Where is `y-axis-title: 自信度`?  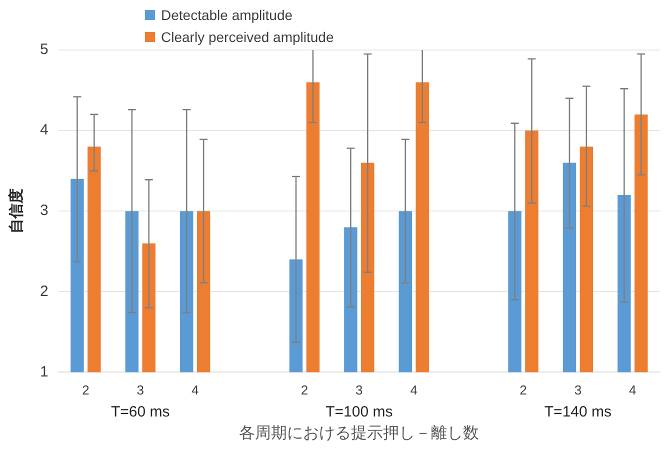
y-axis-title: 自信度 is located at coordinates (16, 211).